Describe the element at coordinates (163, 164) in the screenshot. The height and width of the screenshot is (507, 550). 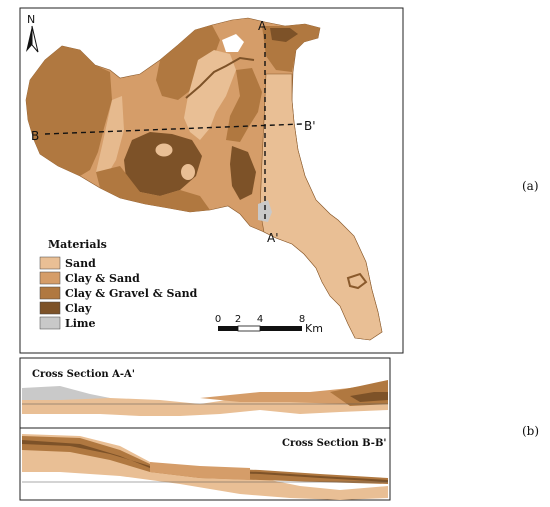
I see `map-region-central-clay` at that location.